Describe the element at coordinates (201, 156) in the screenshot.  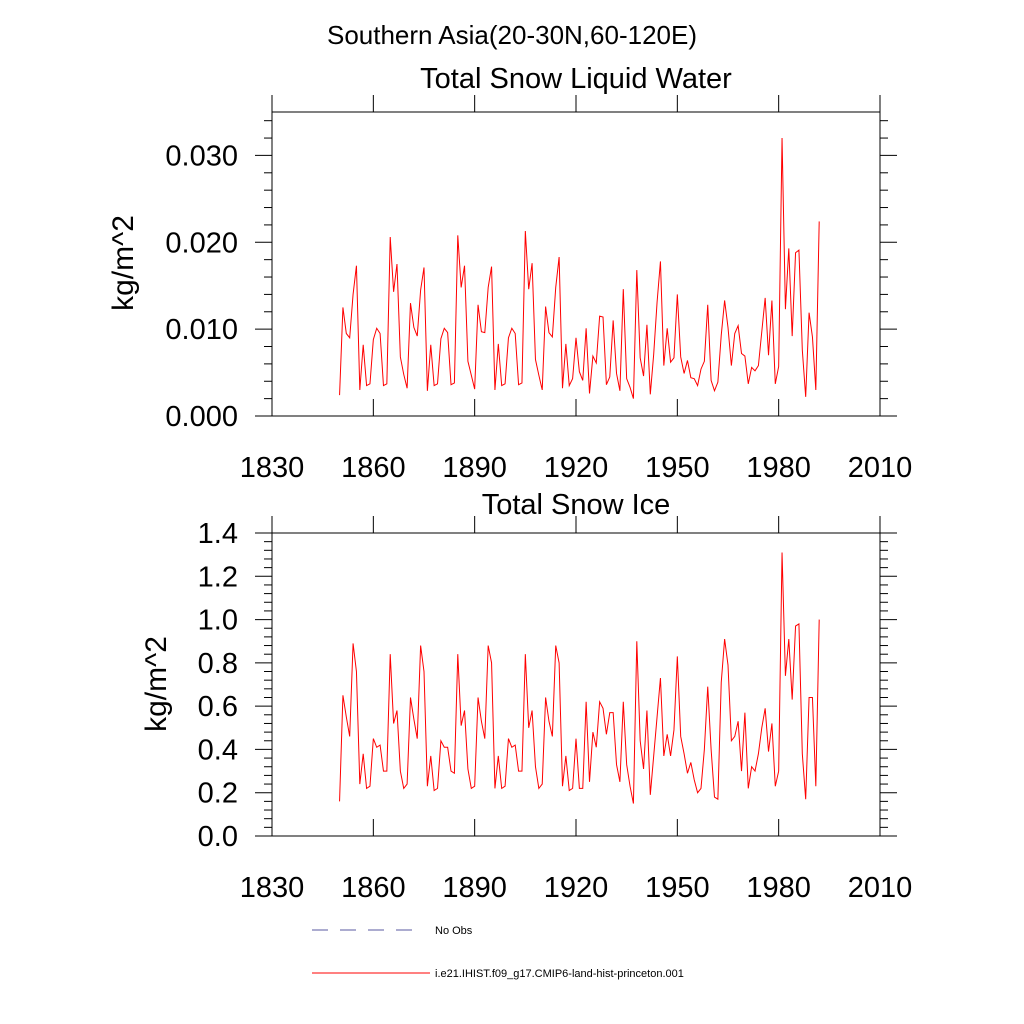
I see `y-tick-label: 0.030` at that location.